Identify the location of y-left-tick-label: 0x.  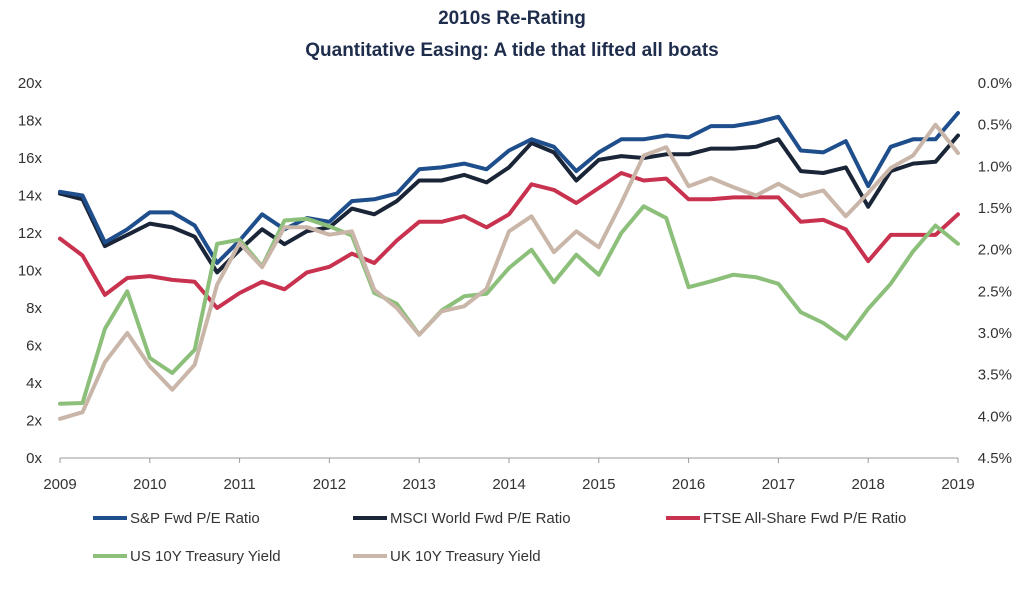
(34, 458).